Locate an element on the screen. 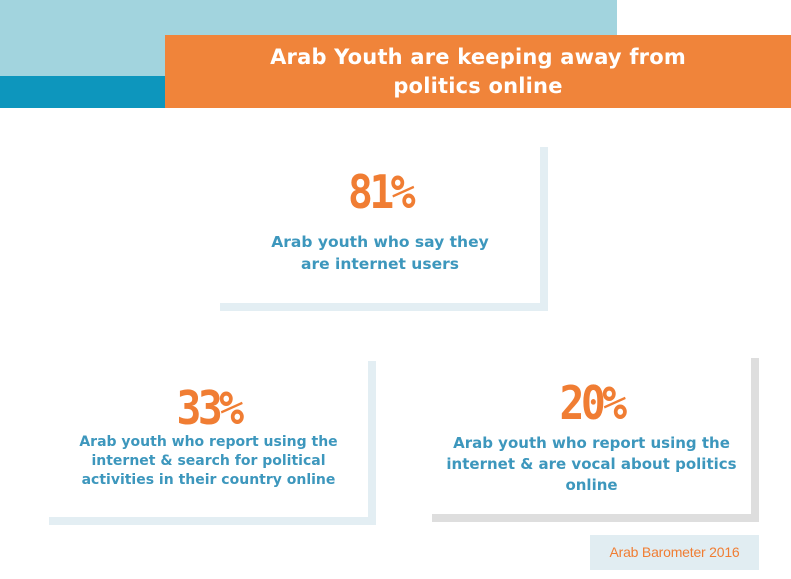  header-decor-dark is located at coordinates (82, 92).